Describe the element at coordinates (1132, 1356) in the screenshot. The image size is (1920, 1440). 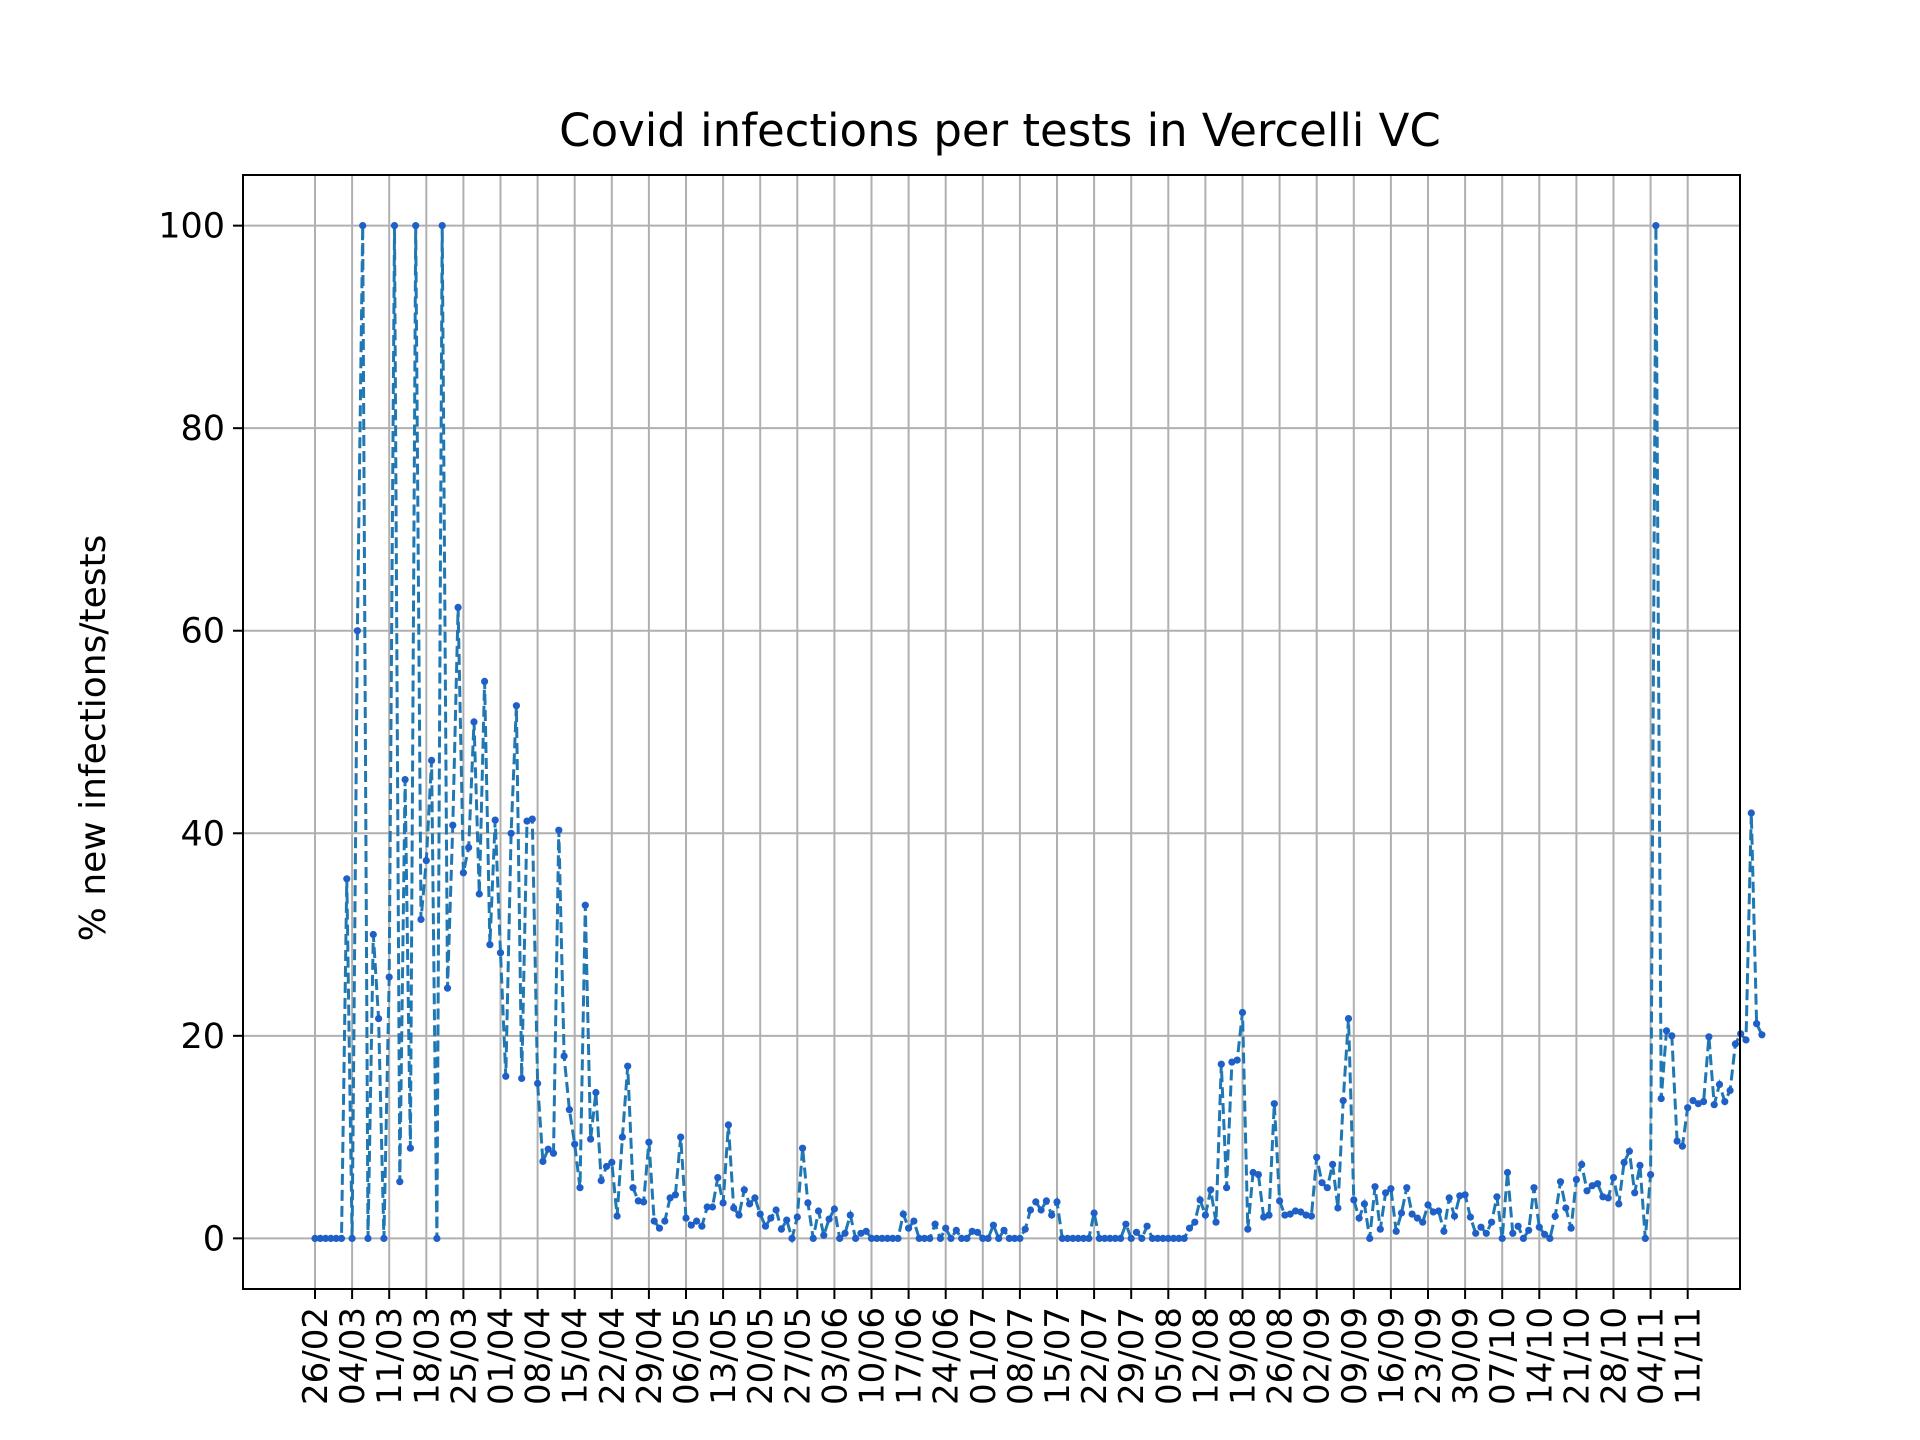
I see `x-tick-label: 29/07` at that location.